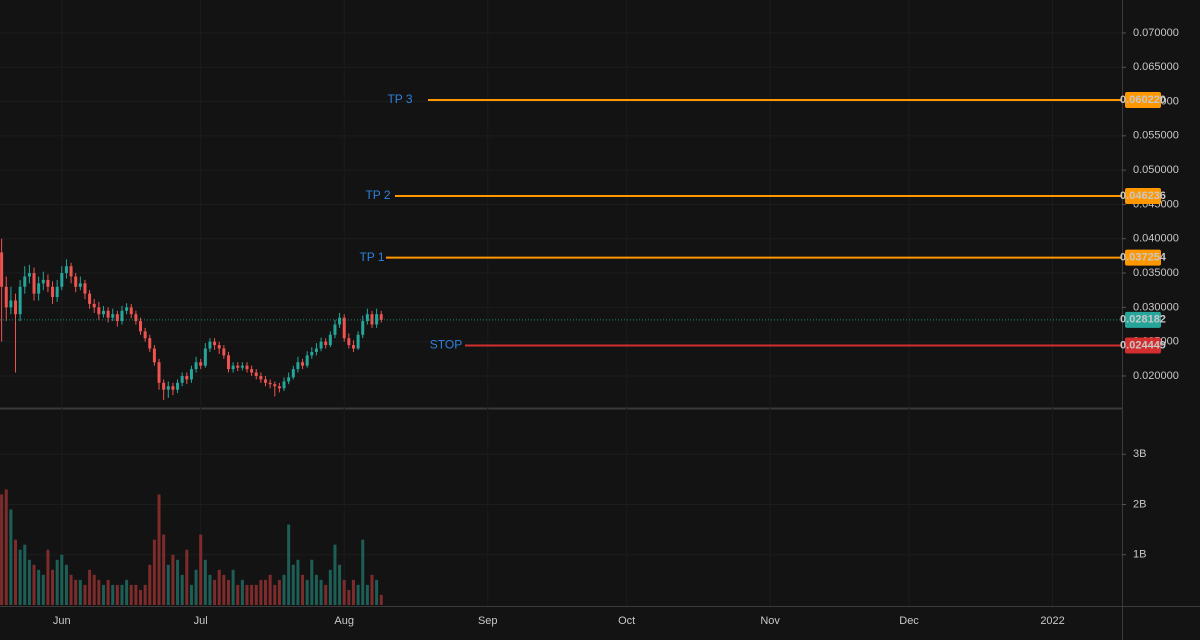  Describe the element at coordinates (399, 99) in the screenshot. I see `level-name: TP 3` at that location.